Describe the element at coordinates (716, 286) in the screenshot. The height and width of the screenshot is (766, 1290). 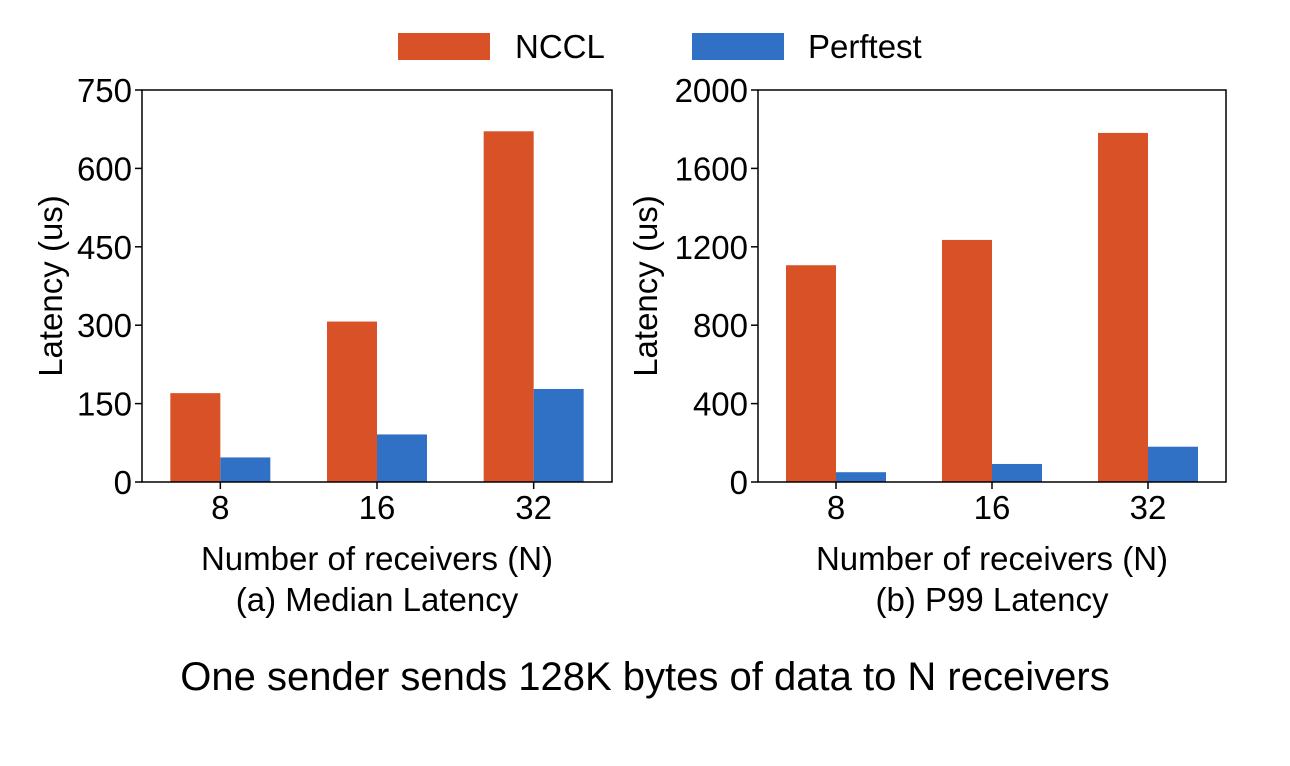
I see `y-ticks: 0 400 800 1200 1600 2000` at that location.